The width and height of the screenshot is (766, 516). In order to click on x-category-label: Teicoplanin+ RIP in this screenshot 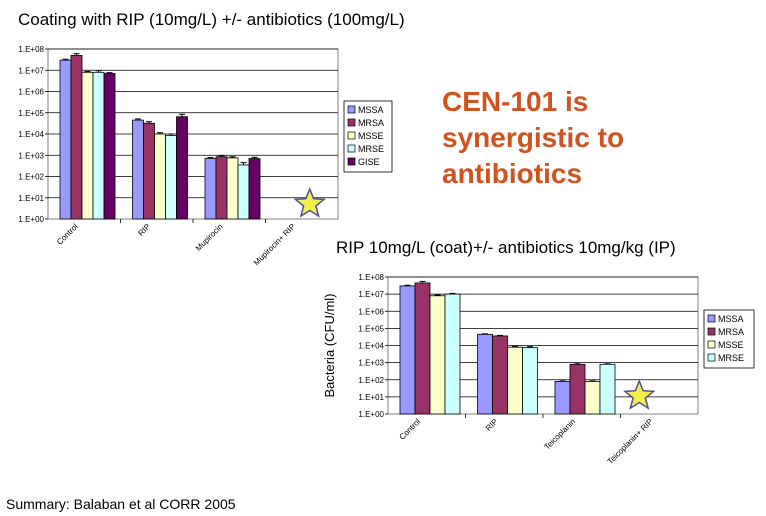, I will do `click(630, 441)`.